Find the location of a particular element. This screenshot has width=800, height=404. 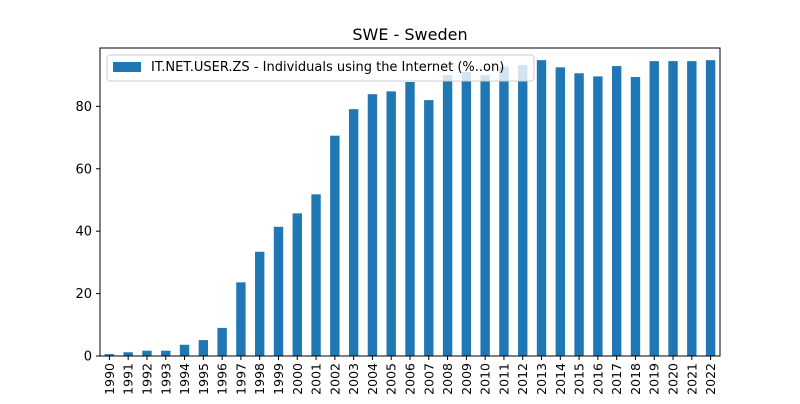

bar-1999 is located at coordinates (278, 291).